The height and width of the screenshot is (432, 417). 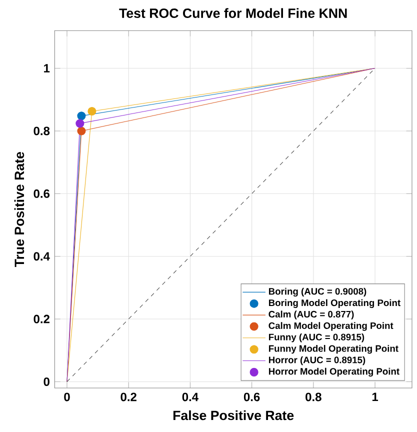 I want to click on legend-label: Horror Model Operating Point, so click(x=334, y=372).